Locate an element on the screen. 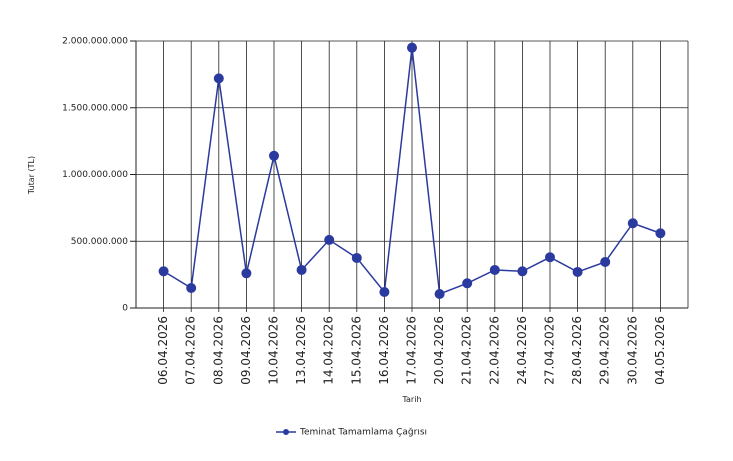 The image size is (733, 461). x-tick-label: 30.04.2026 is located at coordinates (632, 350).